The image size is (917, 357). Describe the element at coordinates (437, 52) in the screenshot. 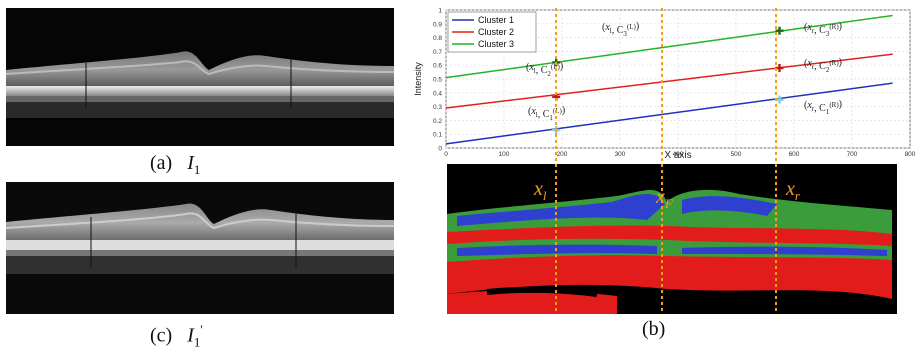

I see `y-tick-label: 0.7` at that location.